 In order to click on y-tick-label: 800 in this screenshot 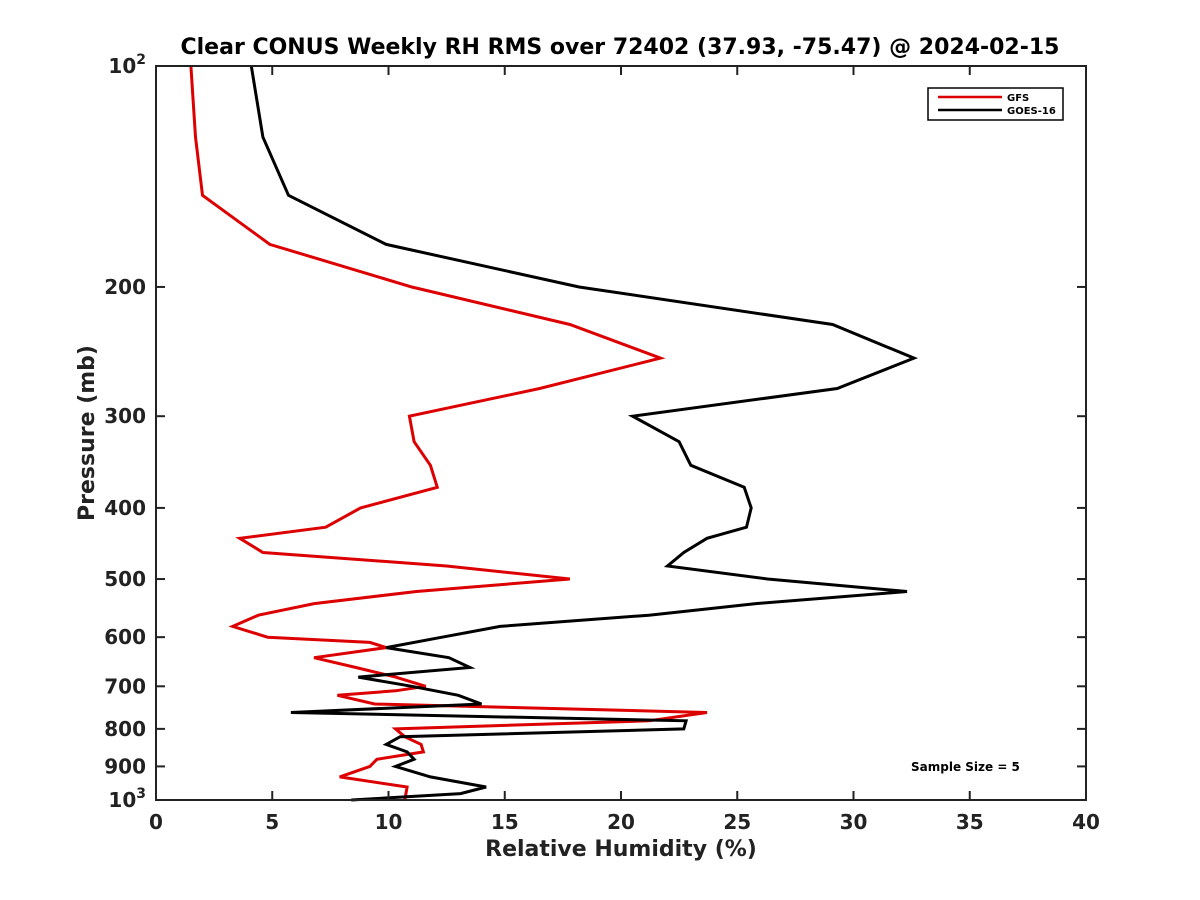, I will do `click(125, 729)`.